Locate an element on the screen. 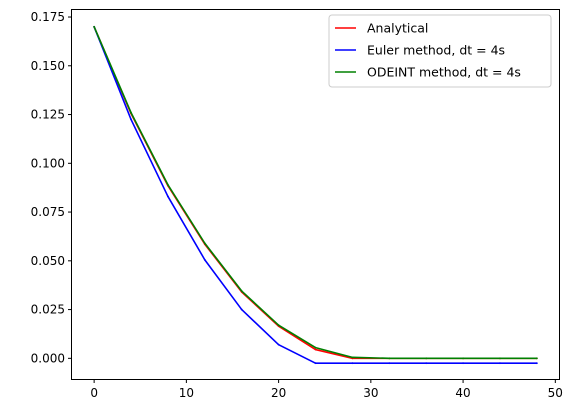  y-tick-label: 0.175 is located at coordinates (48, 17).